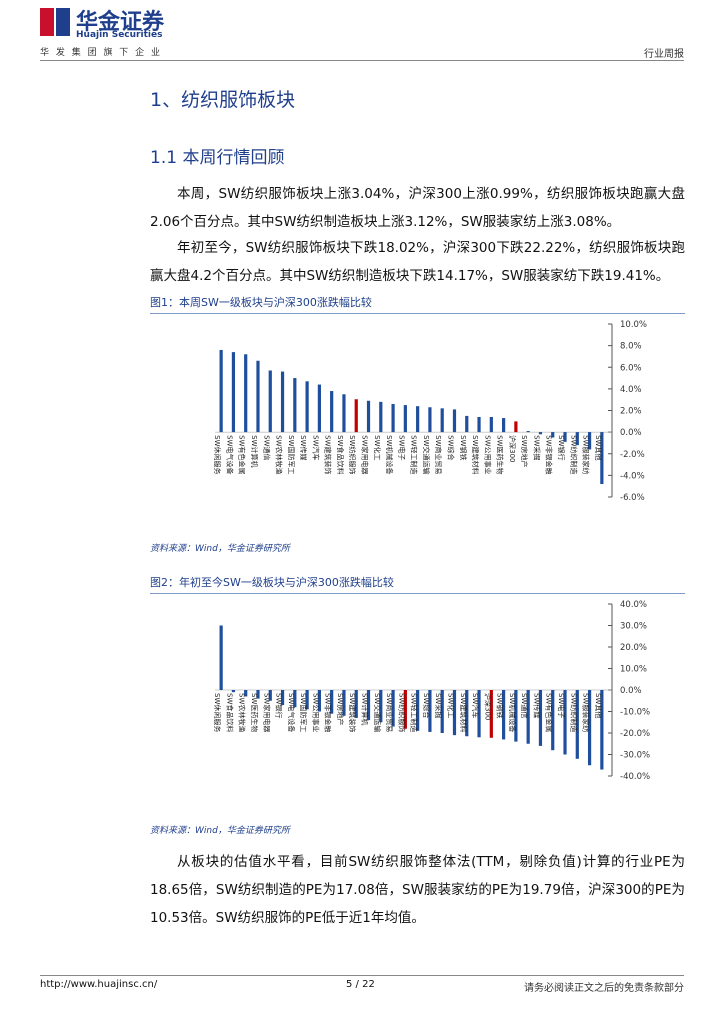  I want to click on x-tick-label: SW有色金属, so click(242, 454).